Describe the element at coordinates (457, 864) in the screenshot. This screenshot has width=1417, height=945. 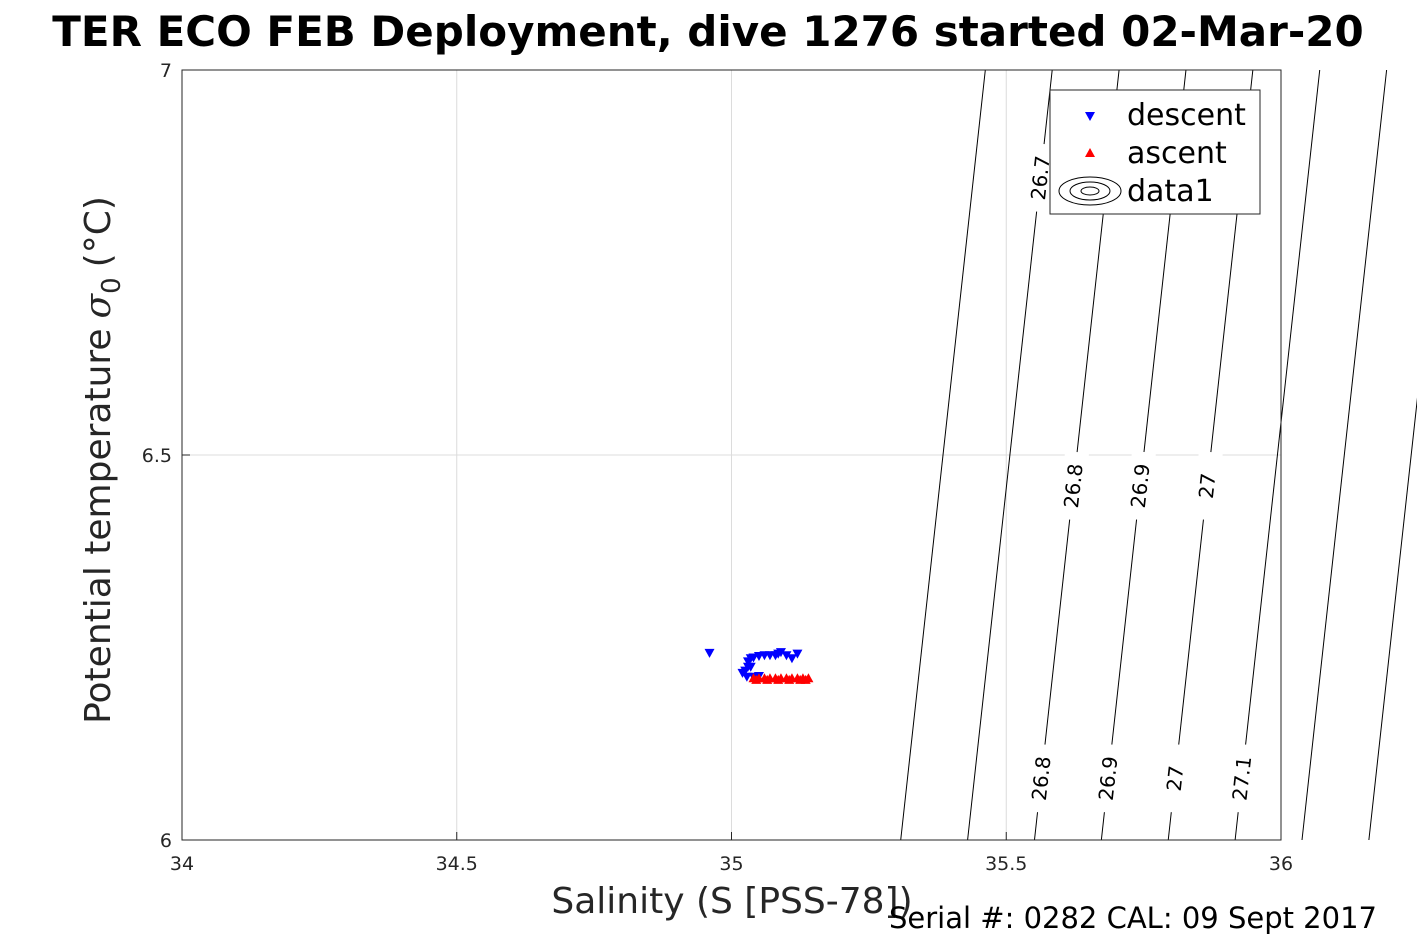
I see `x-tick-label: 34.5` at that location.